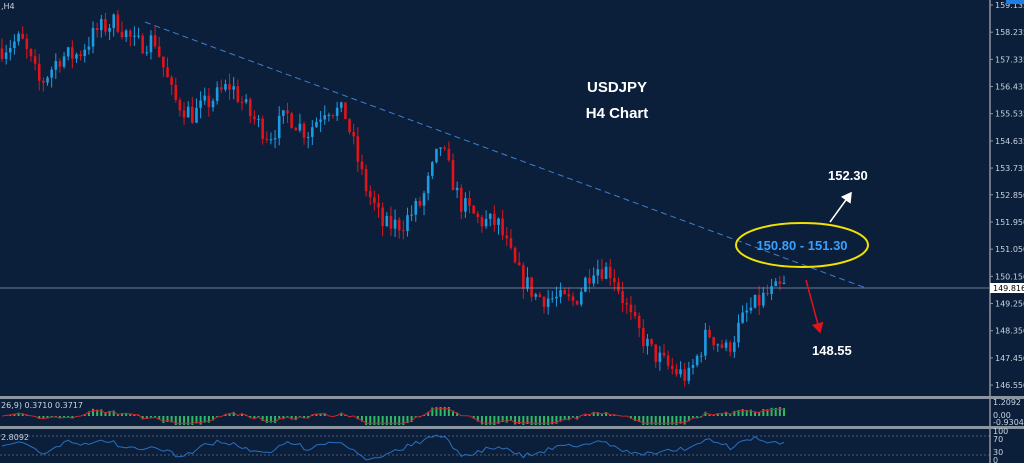 Image resolution: width=1024 pixels, height=463 pixels. I want to click on chart-title-timeframe: H4 Chart, so click(617, 113).